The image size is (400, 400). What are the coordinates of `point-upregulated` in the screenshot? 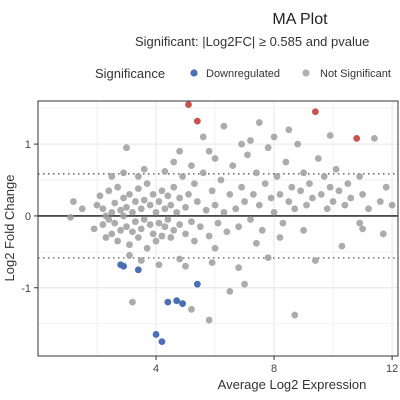 It's located at (315, 112).